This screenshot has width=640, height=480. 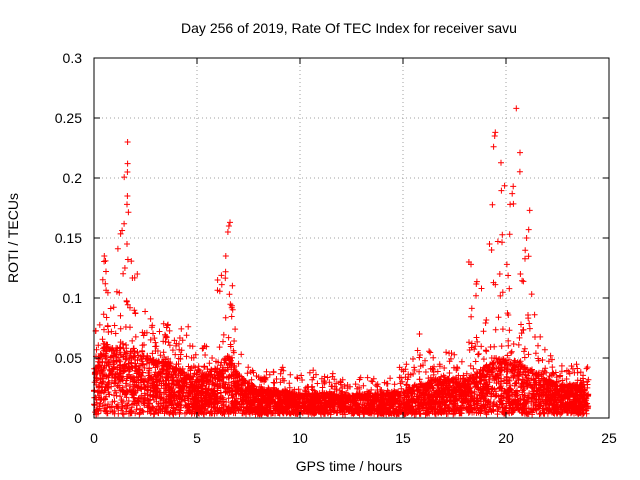 I want to click on y-tick-label: 0.15, so click(x=68, y=238).